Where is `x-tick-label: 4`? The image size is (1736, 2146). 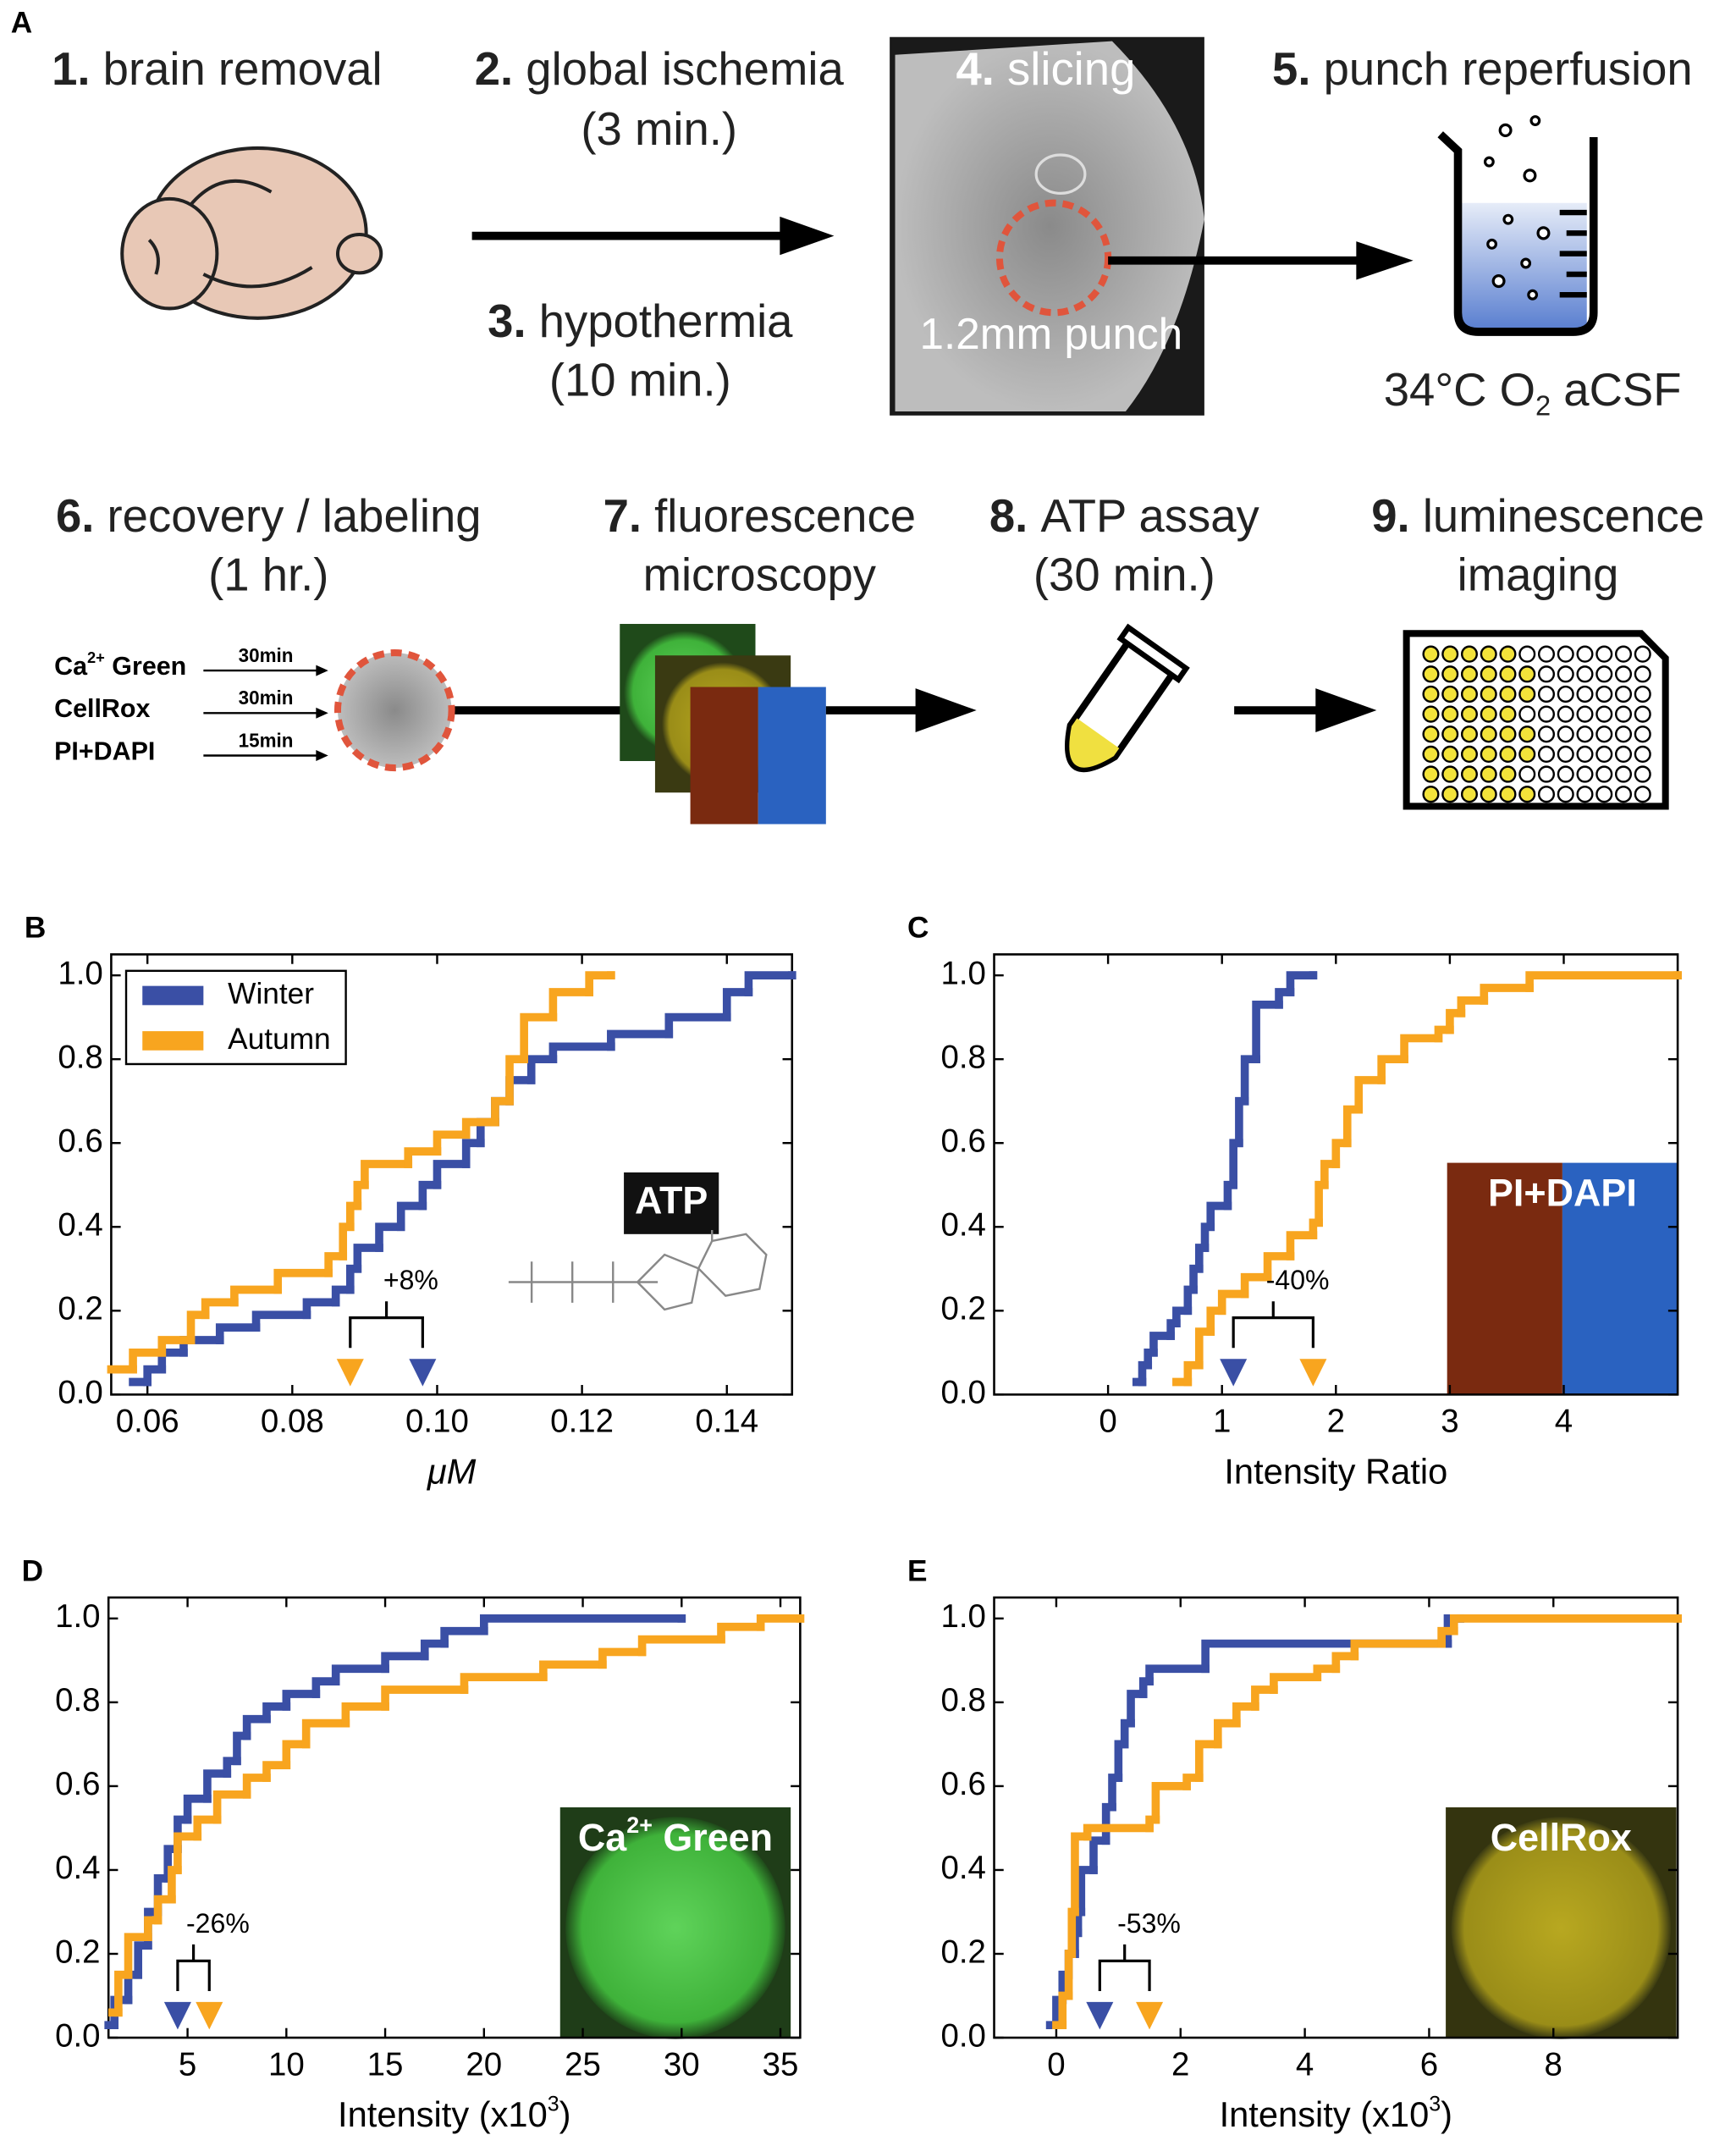 x-tick-label: 4 is located at coordinates (1564, 1421).